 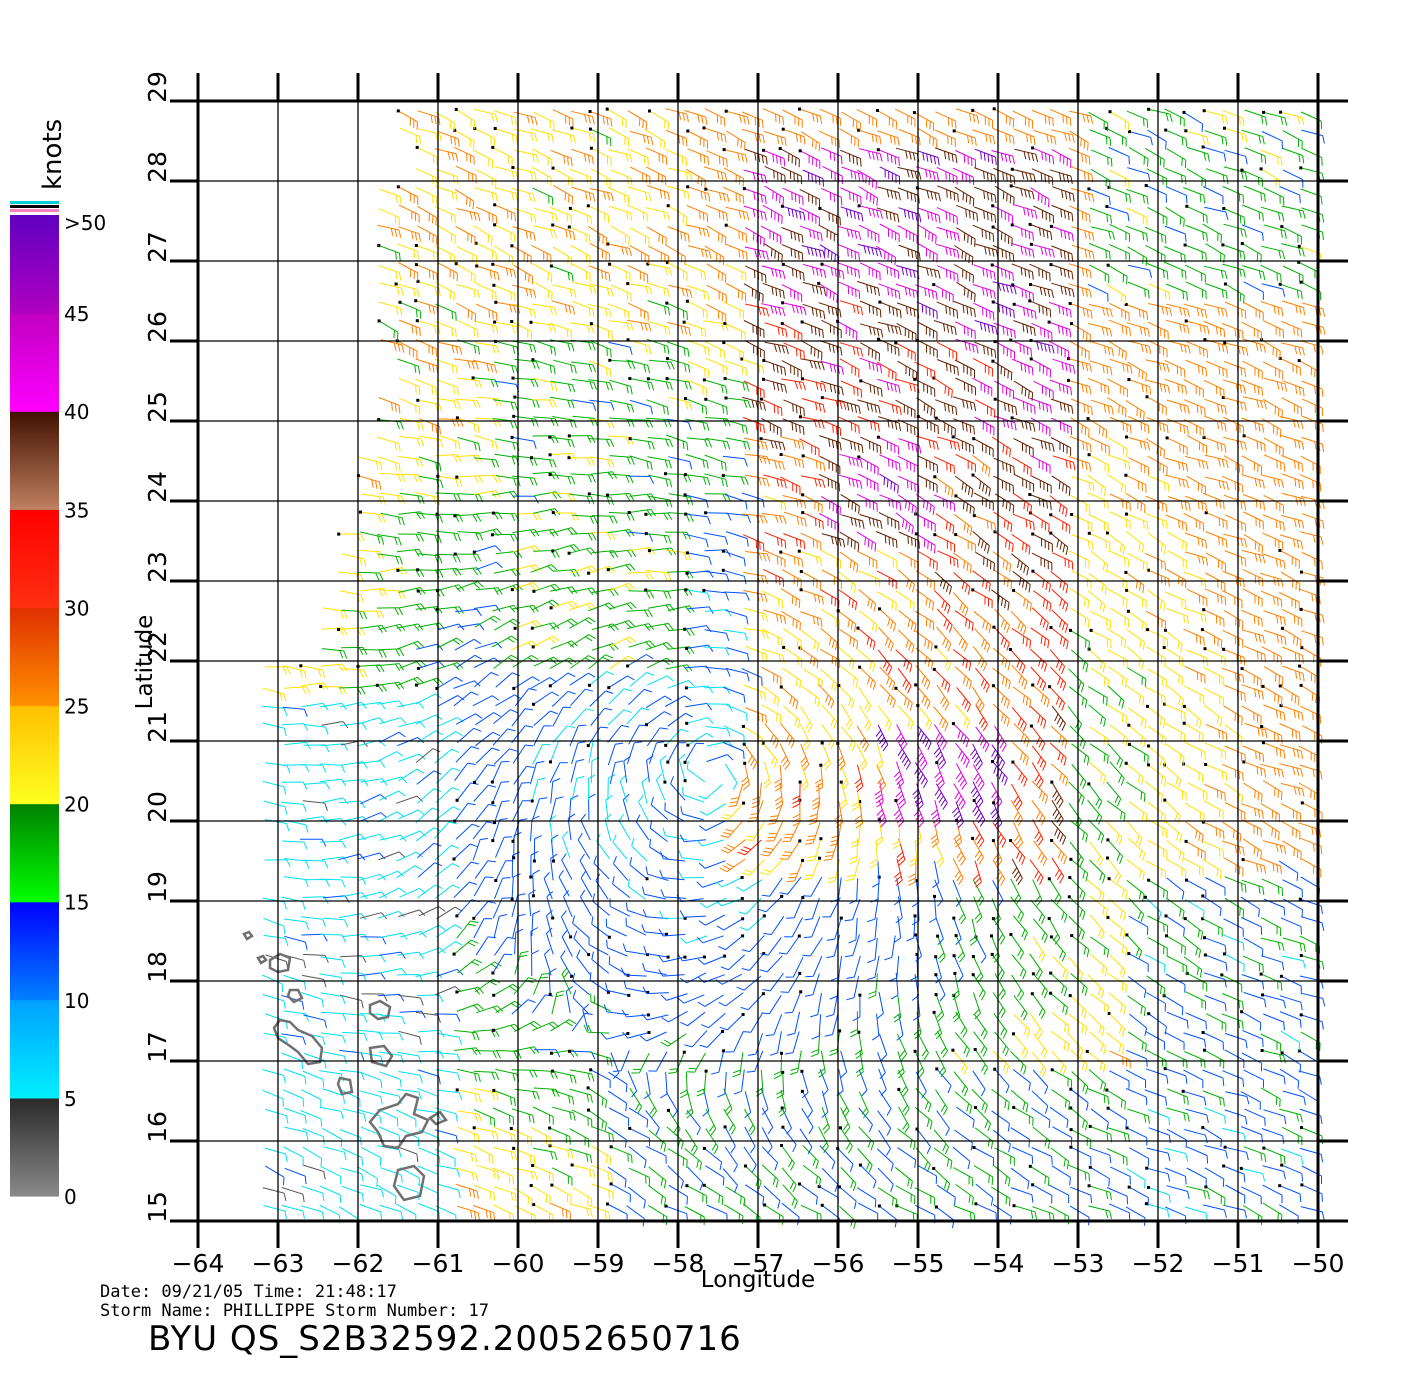 What do you see at coordinates (278, 1263) in the screenshot?
I see `longitude-tick-label: −63` at bounding box center [278, 1263].